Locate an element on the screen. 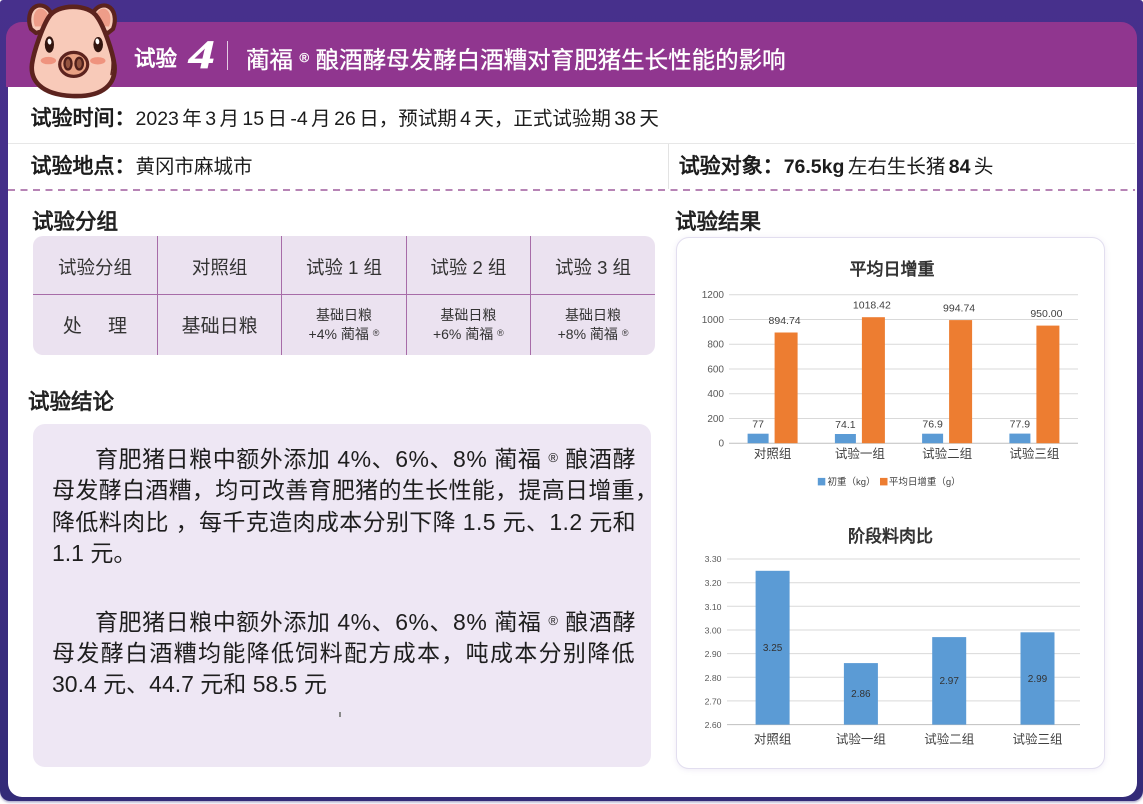 The width and height of the screenshot is (1143, 804). svg-text: 3.20 is located at coordinates (713, 583).